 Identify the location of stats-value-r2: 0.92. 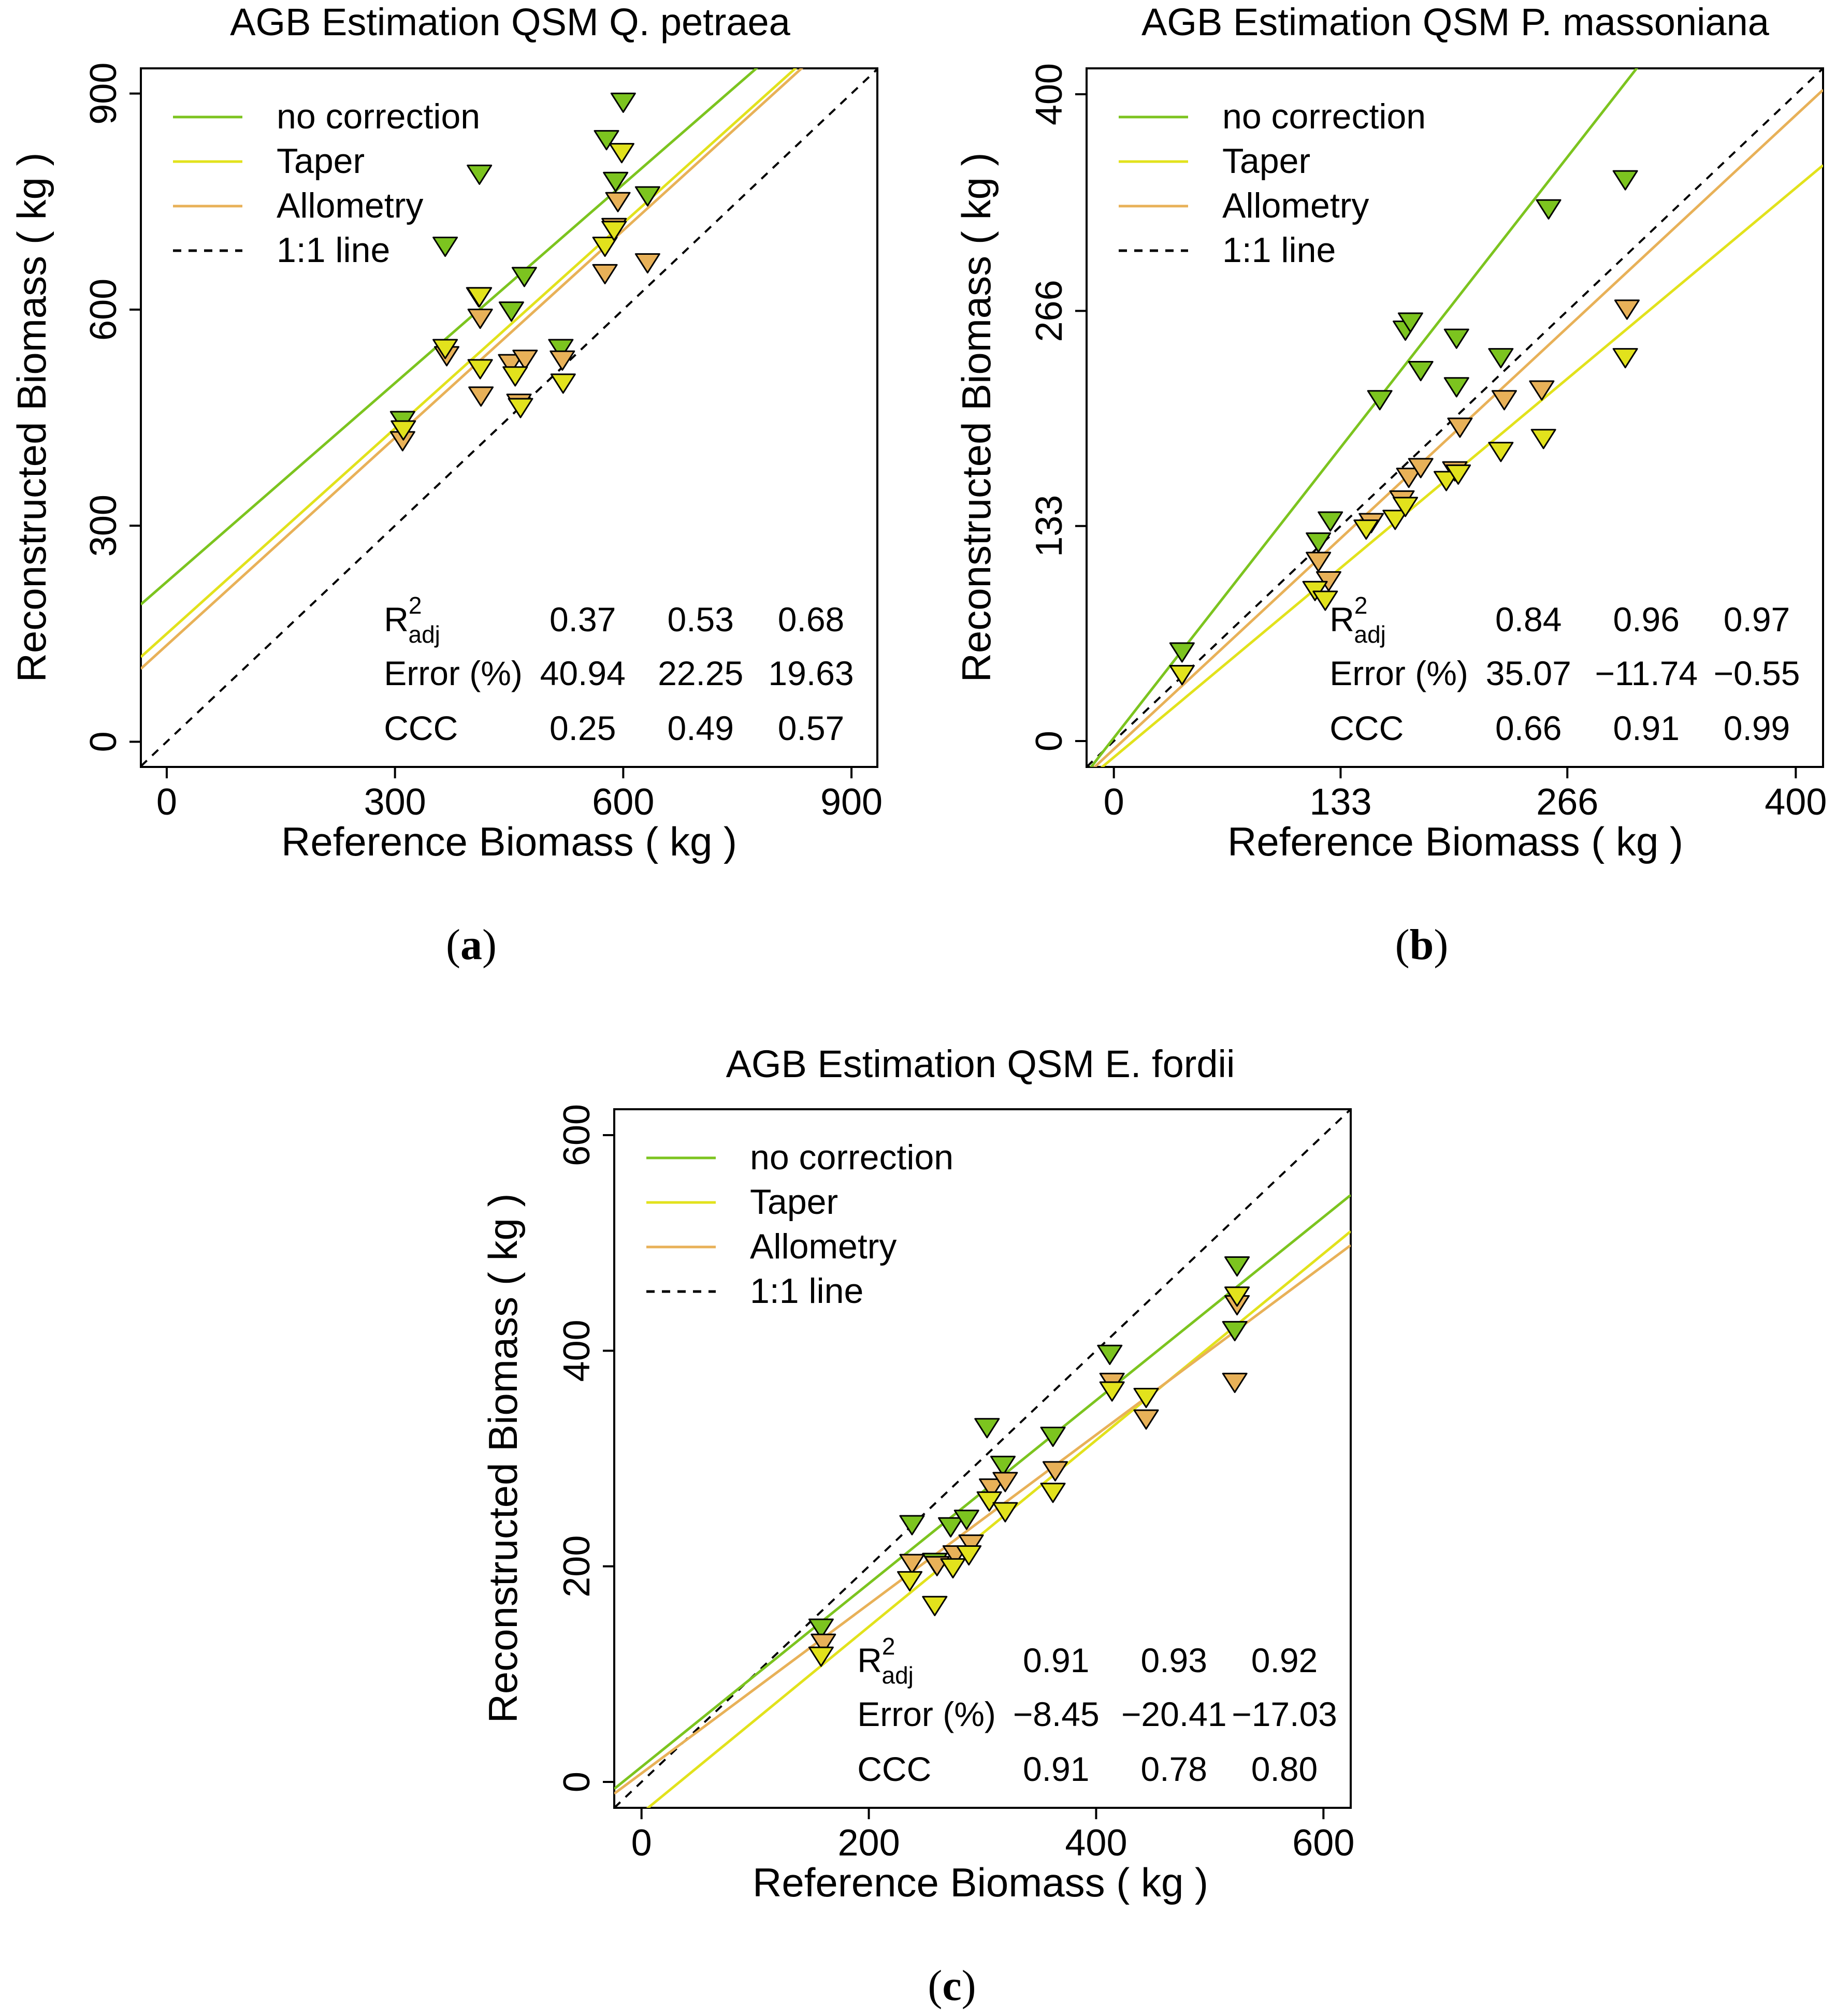
(1284, 1660).